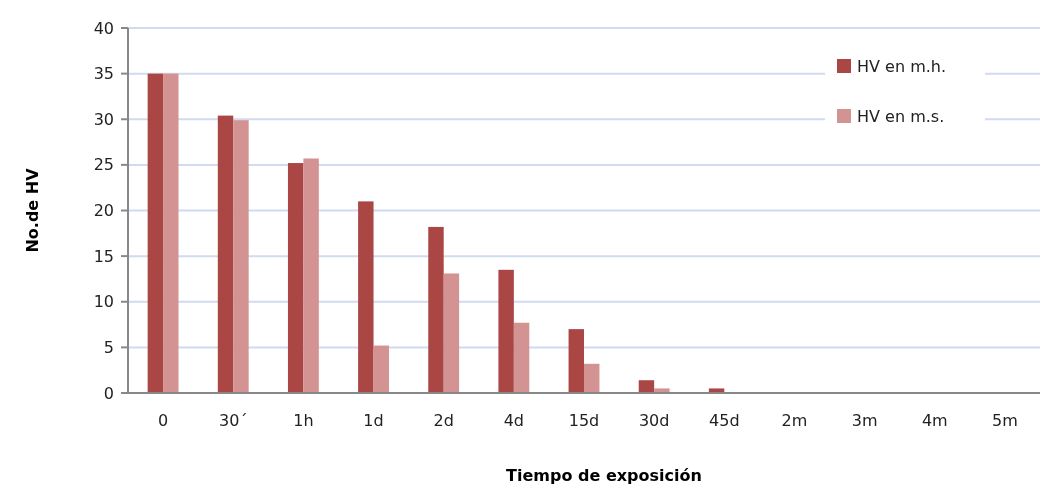  I want to click on y-axis-title: No.de HV, so click(32, 210).